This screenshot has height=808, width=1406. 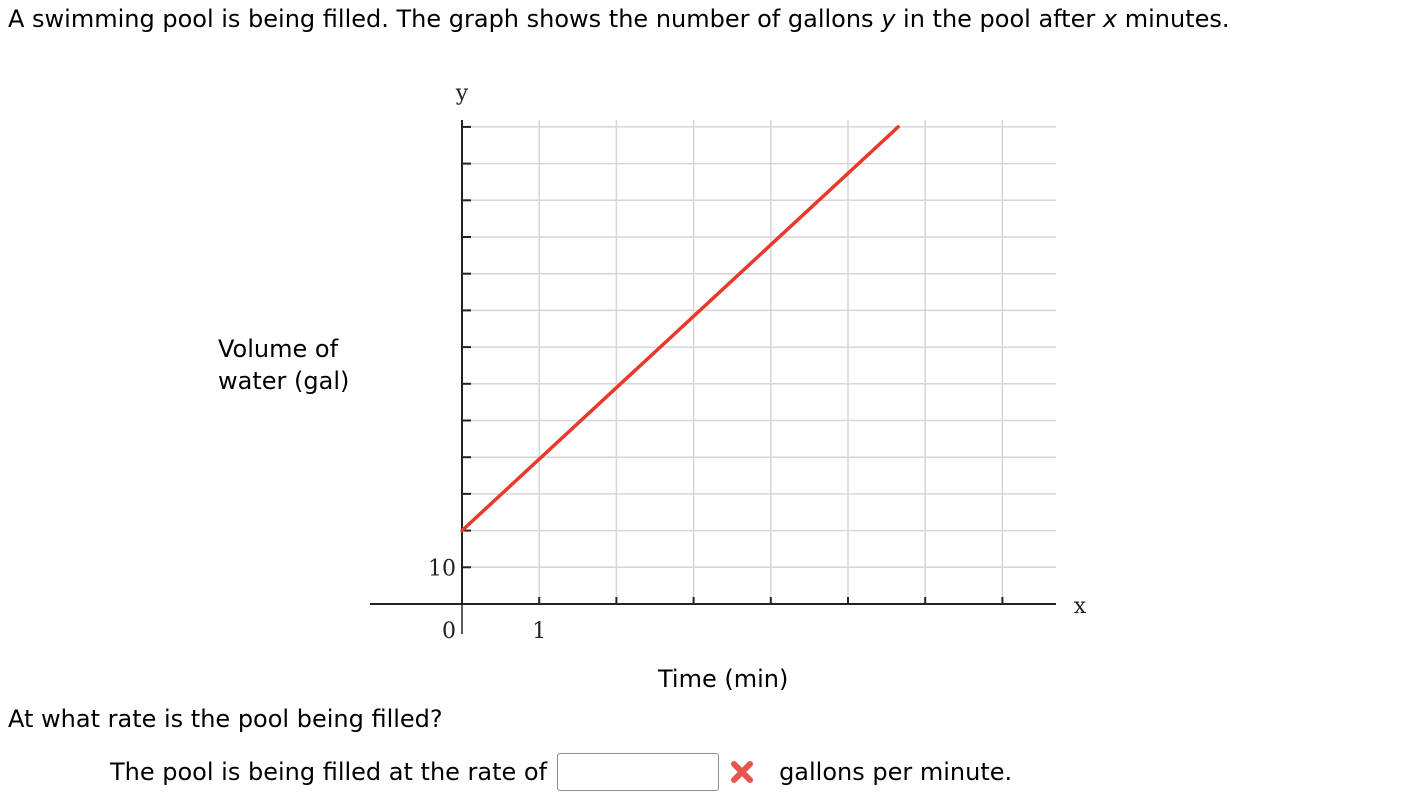 I want to click on y-axis-letter: y, so click(x=462, y=93).